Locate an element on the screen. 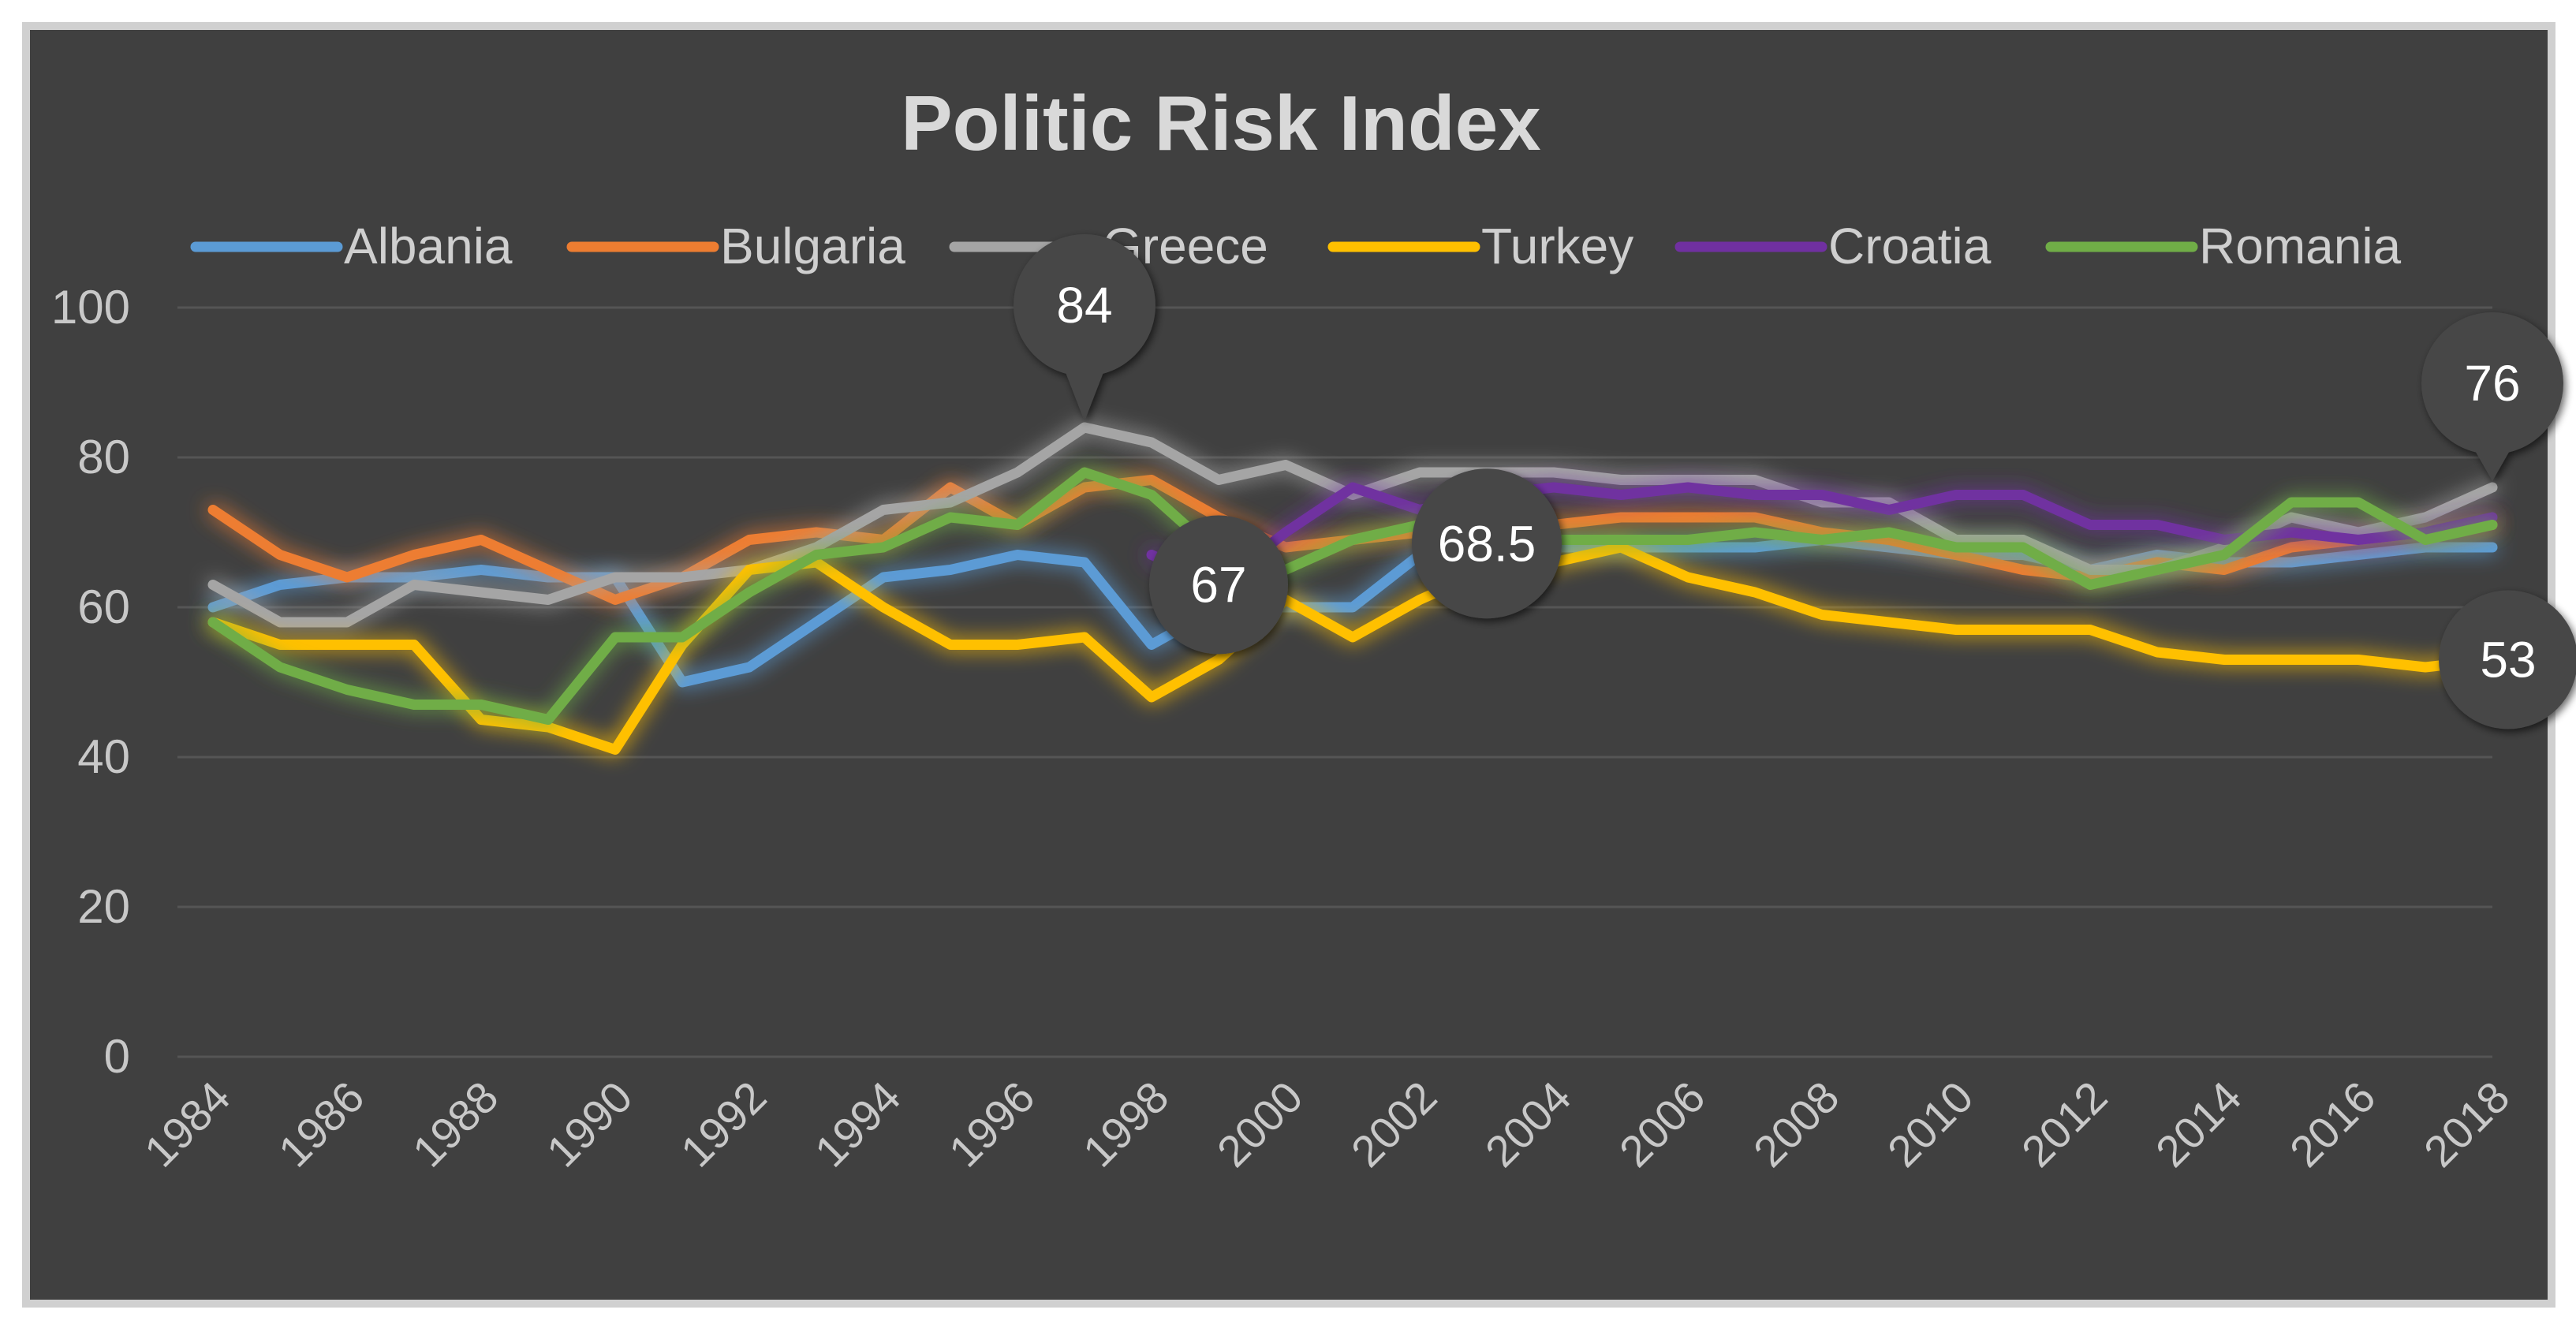 This screenshot has height=1332, width=2576. callout-greece-2018: 76 is located at coordinates (2492, 396).